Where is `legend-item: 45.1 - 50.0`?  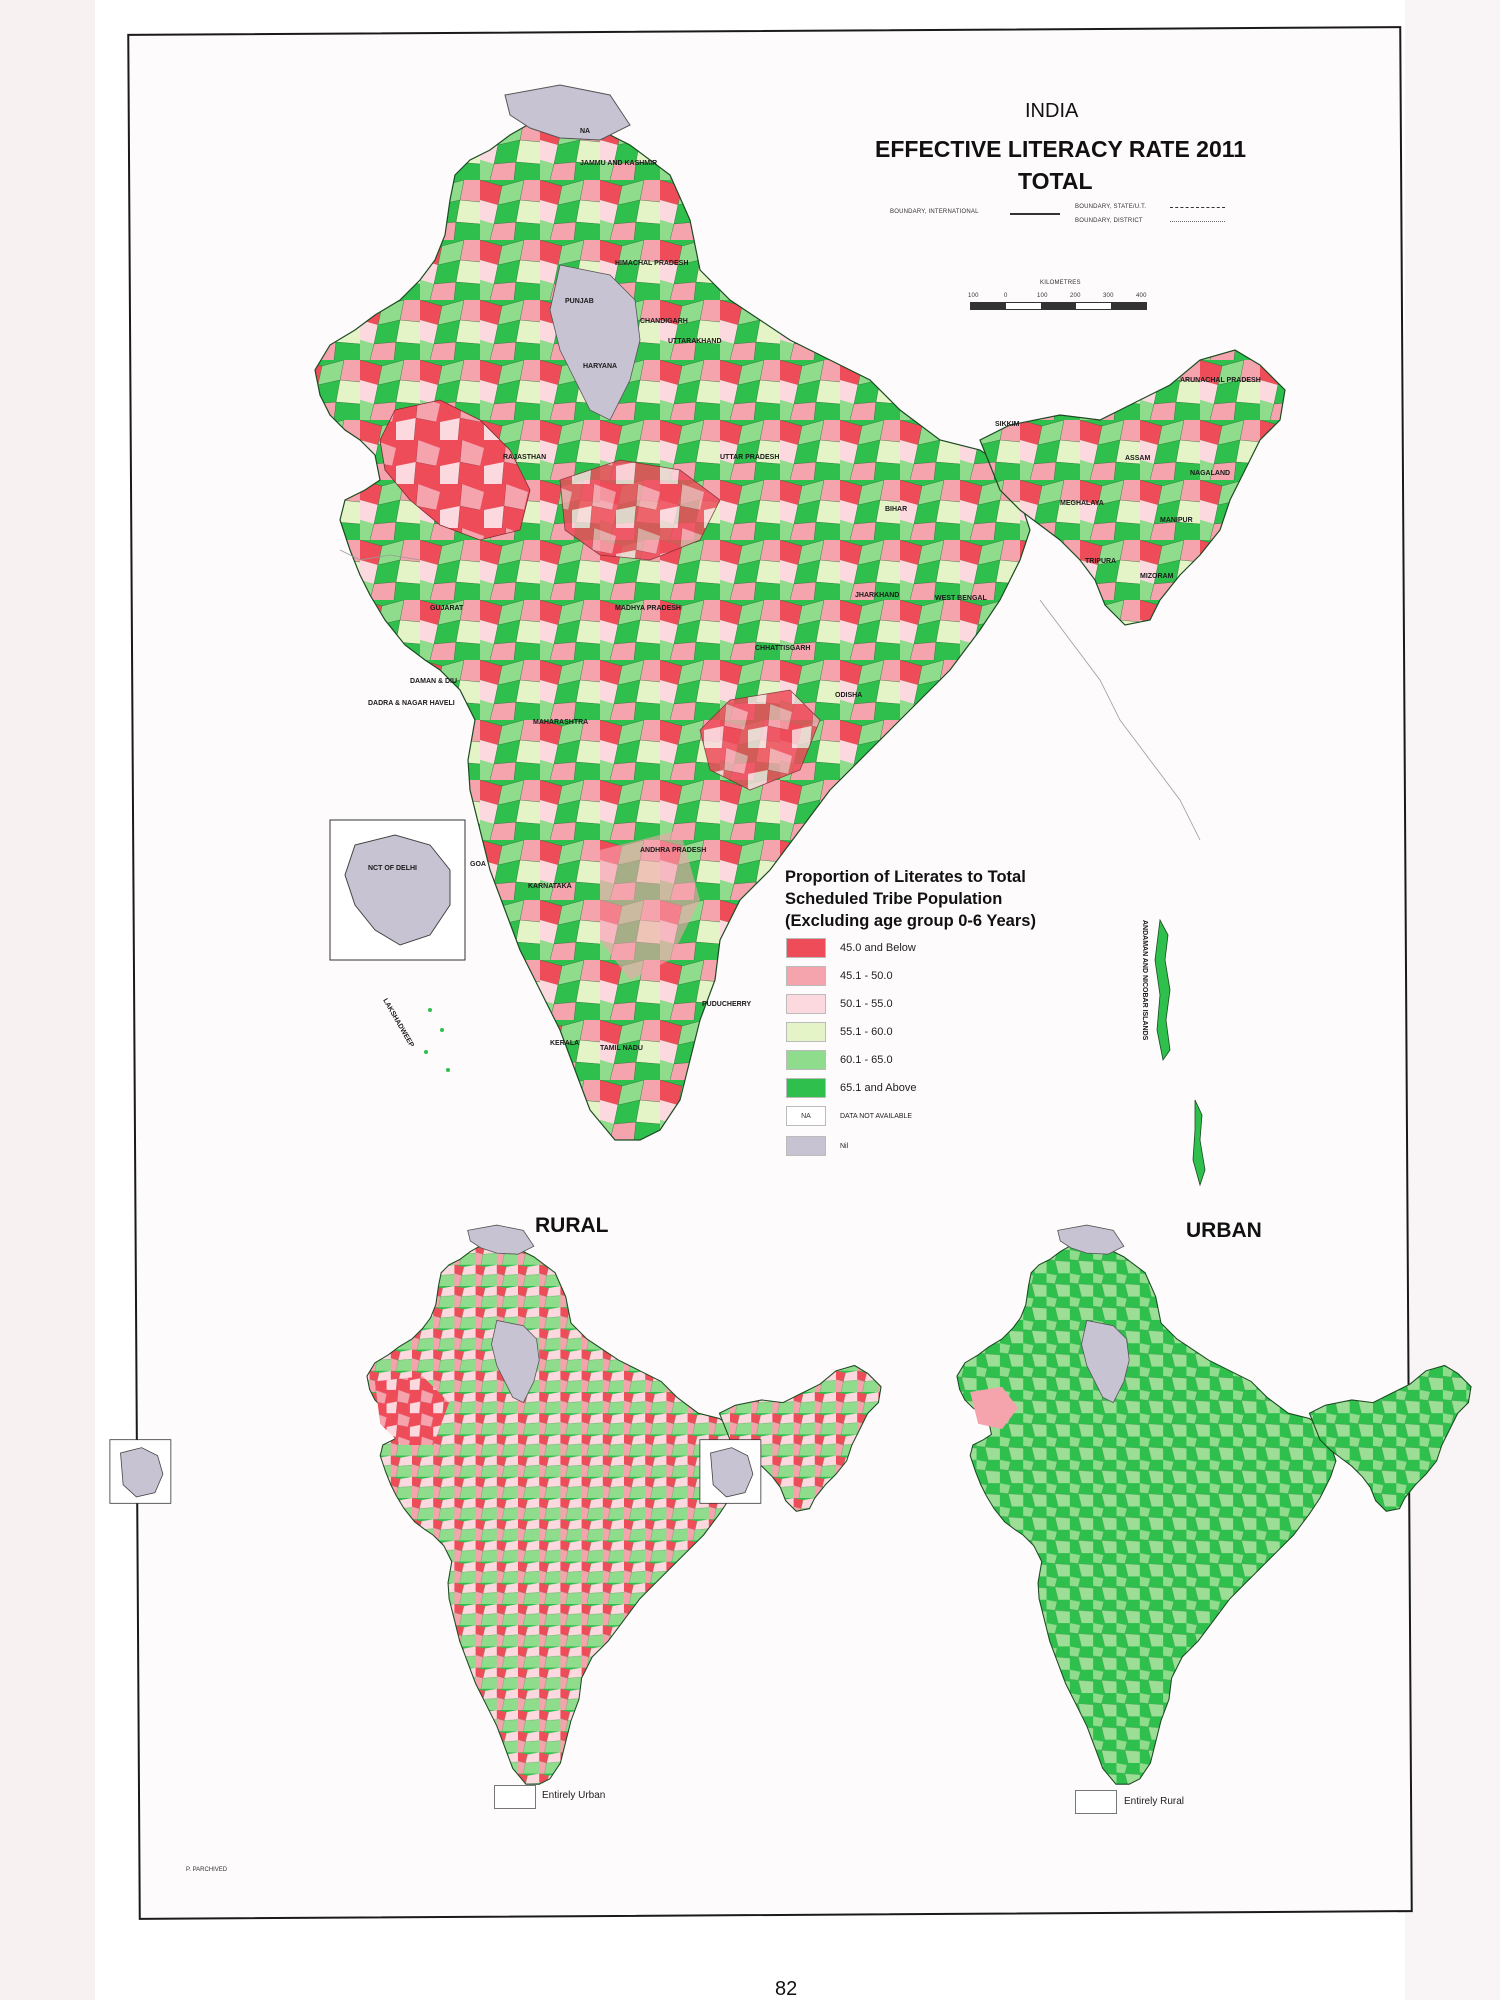 legend-item: 45.1 - 50.0 is located at coordinates (839, 976).